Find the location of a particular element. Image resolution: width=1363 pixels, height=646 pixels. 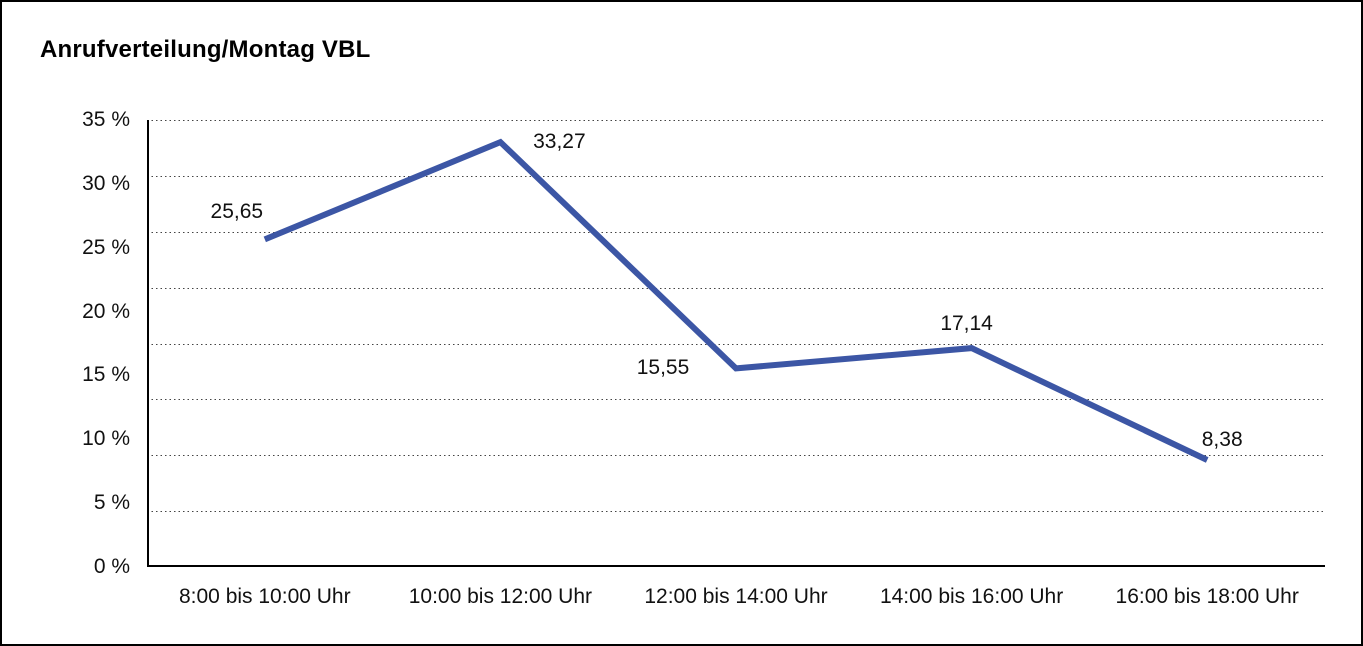

y-axis-tick-label: 0 % is located at coordinates (111, 566).